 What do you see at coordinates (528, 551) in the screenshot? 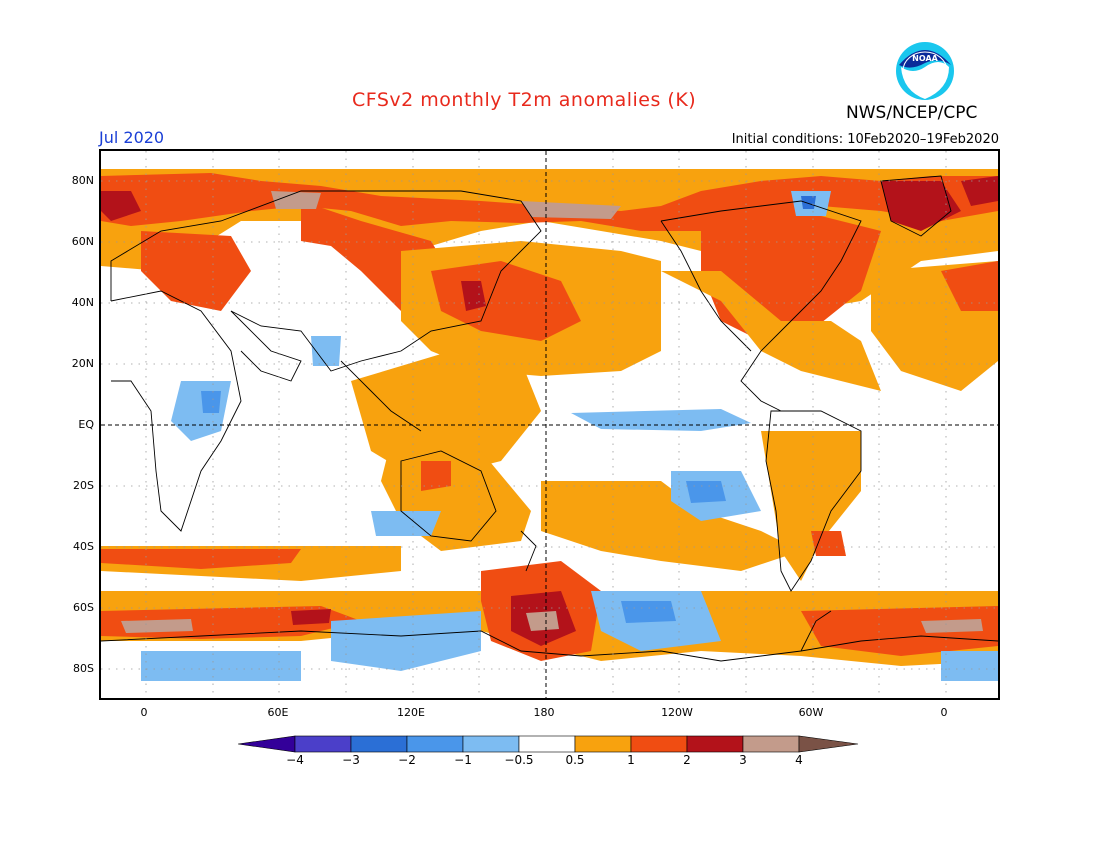
I see `new-zealand-coast` at bounding box center [528, 551].